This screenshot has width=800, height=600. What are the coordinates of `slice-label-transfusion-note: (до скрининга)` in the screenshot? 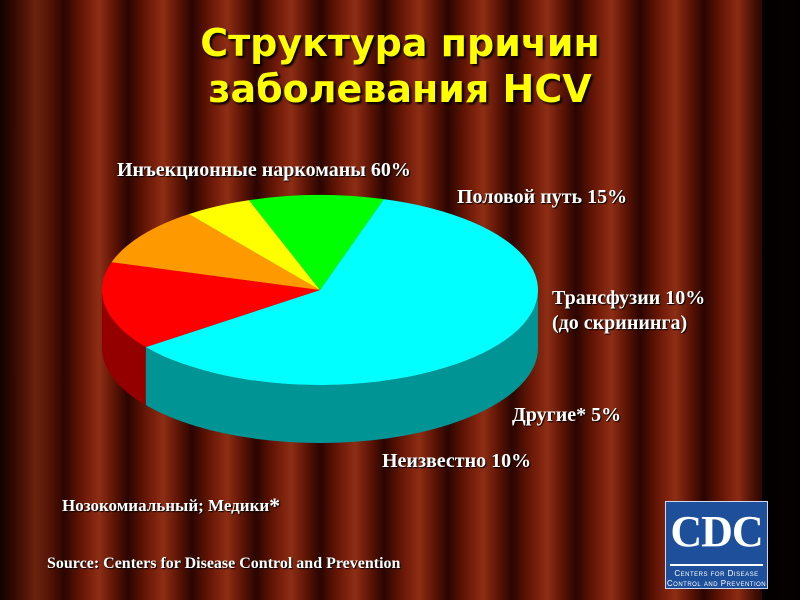 It's located at (620, 323).